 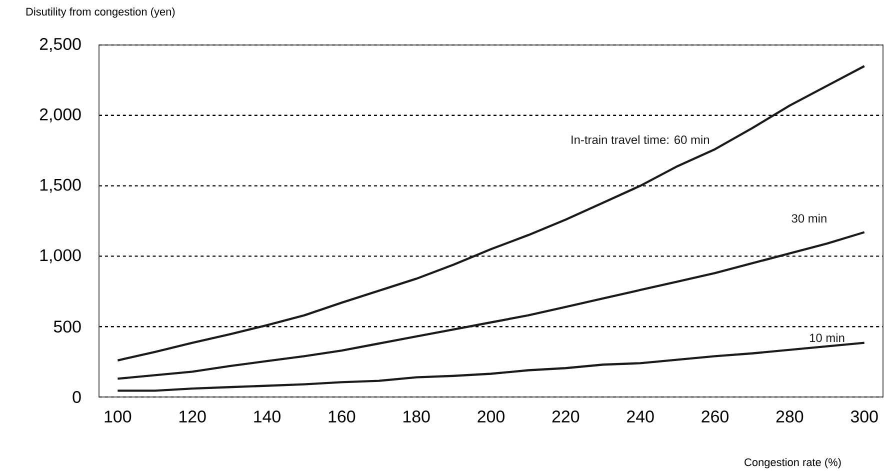 What do you see at coordinates (715, 416) in the screenshot?
I see `x-tick-label: 260` at bounding box center [715, 416].